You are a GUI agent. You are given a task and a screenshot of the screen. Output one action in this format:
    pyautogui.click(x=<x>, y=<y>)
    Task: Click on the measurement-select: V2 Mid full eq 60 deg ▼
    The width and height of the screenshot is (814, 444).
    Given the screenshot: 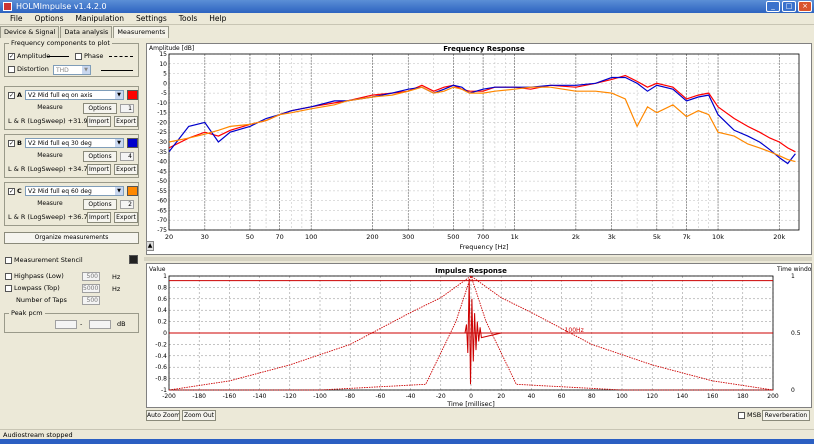 What is the action you would take?
    pyautogui.click(x=74, y=191)
    